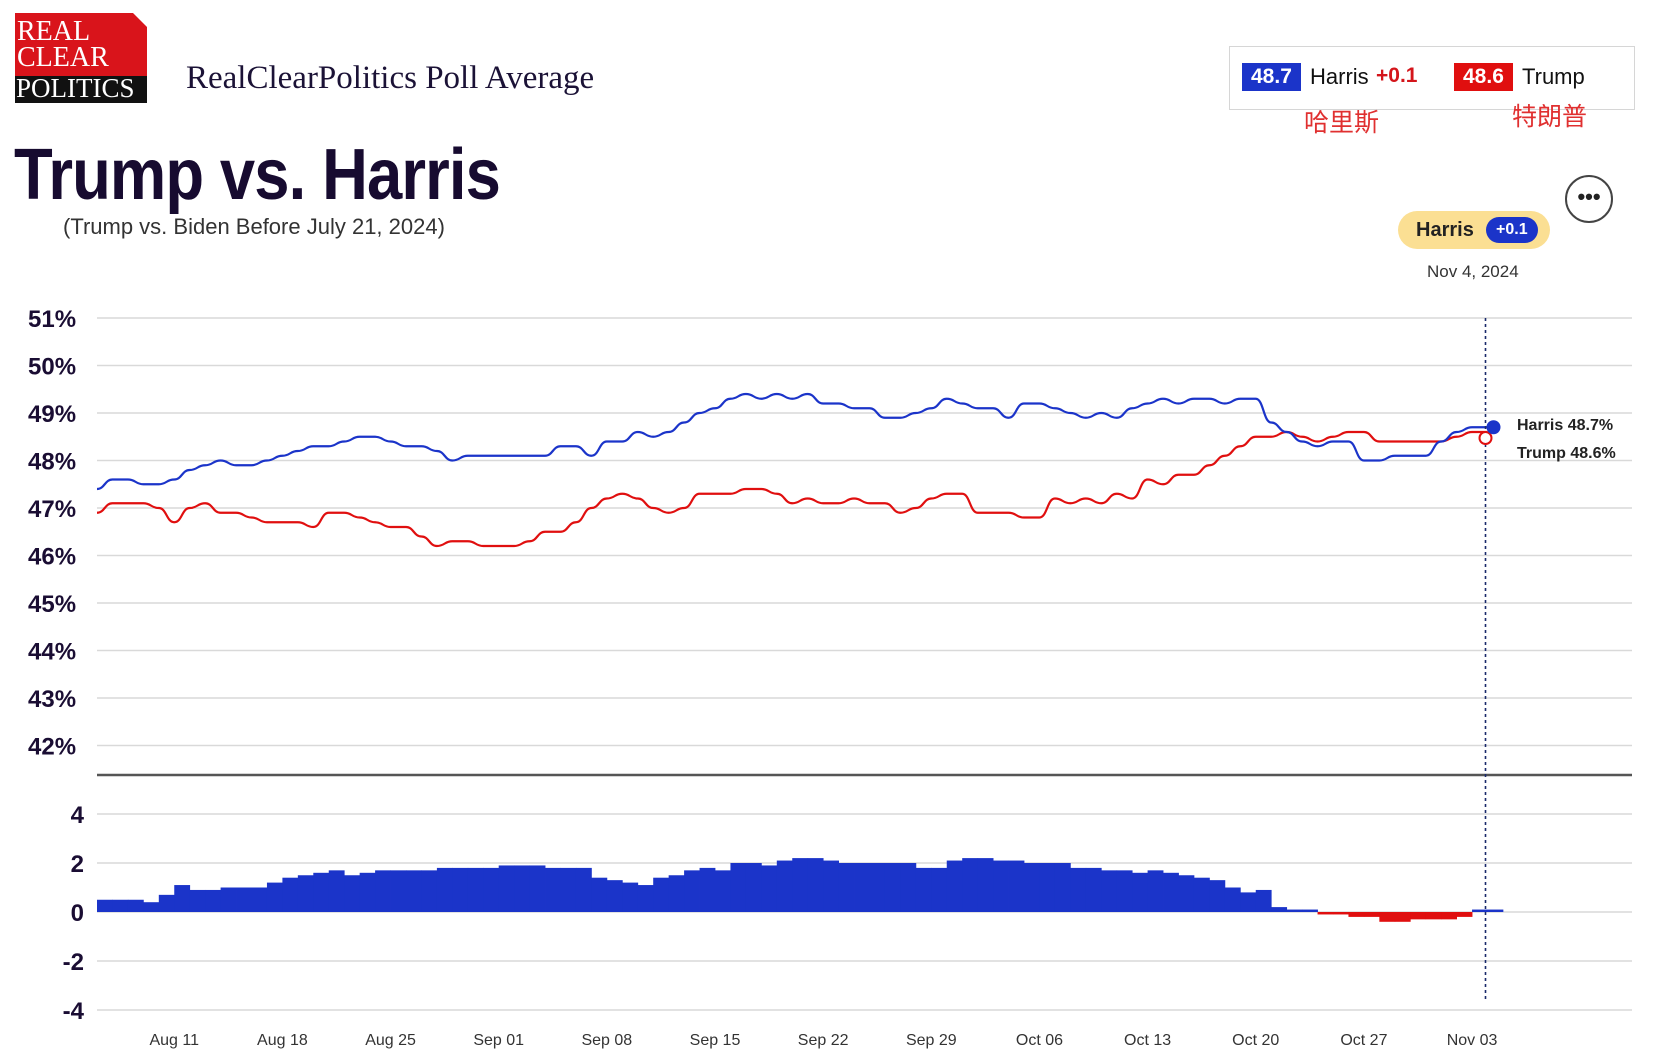 The height and width of the screenshot is (1060, 1680). I want to click on y-tick-label: 48%, so click(52, 462).